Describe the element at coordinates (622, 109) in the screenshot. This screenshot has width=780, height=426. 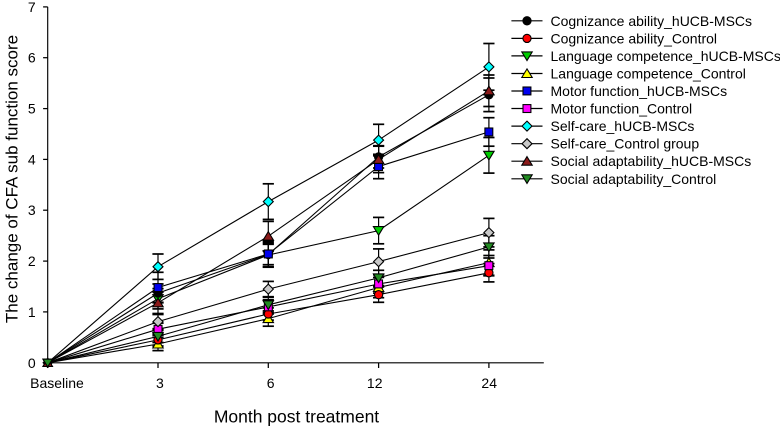
I see `svg-text: Motor function_Control` at that location.